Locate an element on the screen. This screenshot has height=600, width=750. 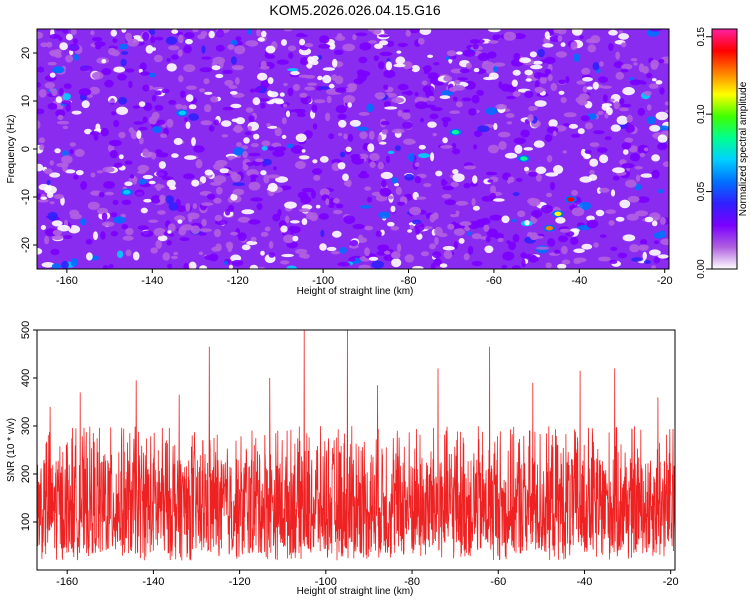
x-tick-label: -160 is located at coordinates (67, 582).